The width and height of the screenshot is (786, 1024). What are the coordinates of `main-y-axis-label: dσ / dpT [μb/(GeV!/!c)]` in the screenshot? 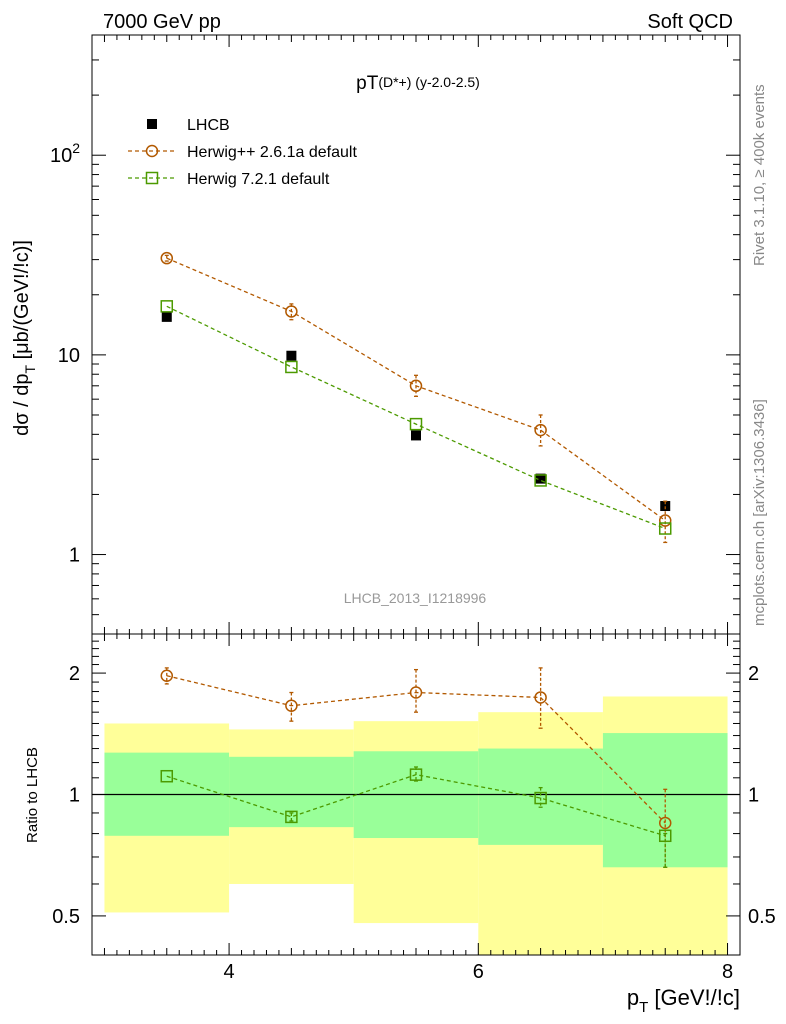 It's located at (24, 338).